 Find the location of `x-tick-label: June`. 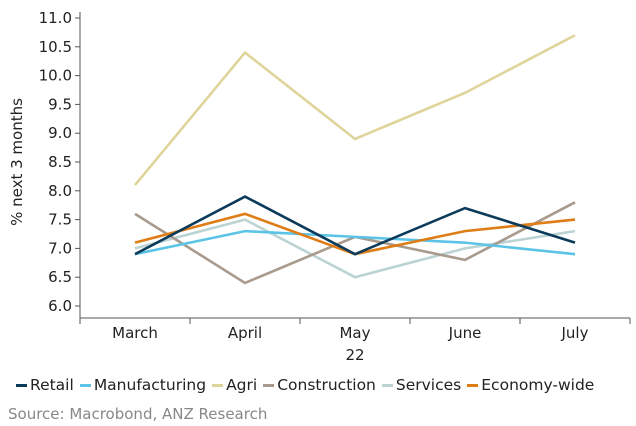

x-tick-label: June is located at coordinates (465, 333).